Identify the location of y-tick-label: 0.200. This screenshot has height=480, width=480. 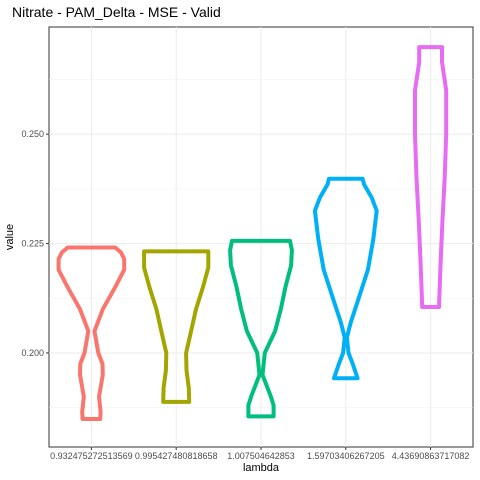
(32, 353).